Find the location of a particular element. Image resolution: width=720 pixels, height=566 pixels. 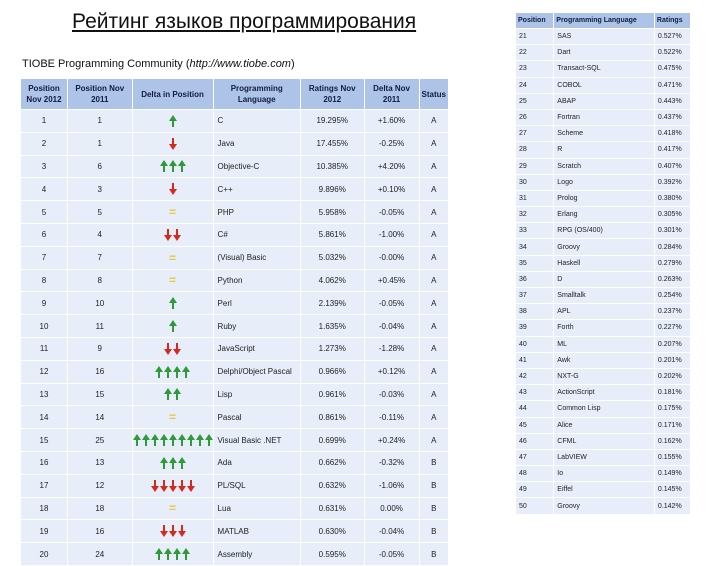

table-row: 37 Smalltalk 0.254% is located at coordinates (603, 296).